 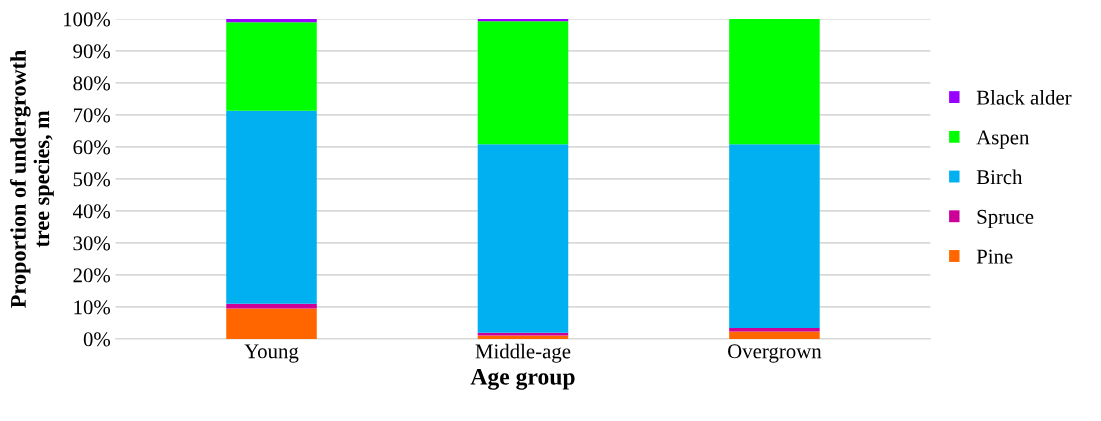 I want to click on y-tick-label: 40%, so click(x=91, y=211).